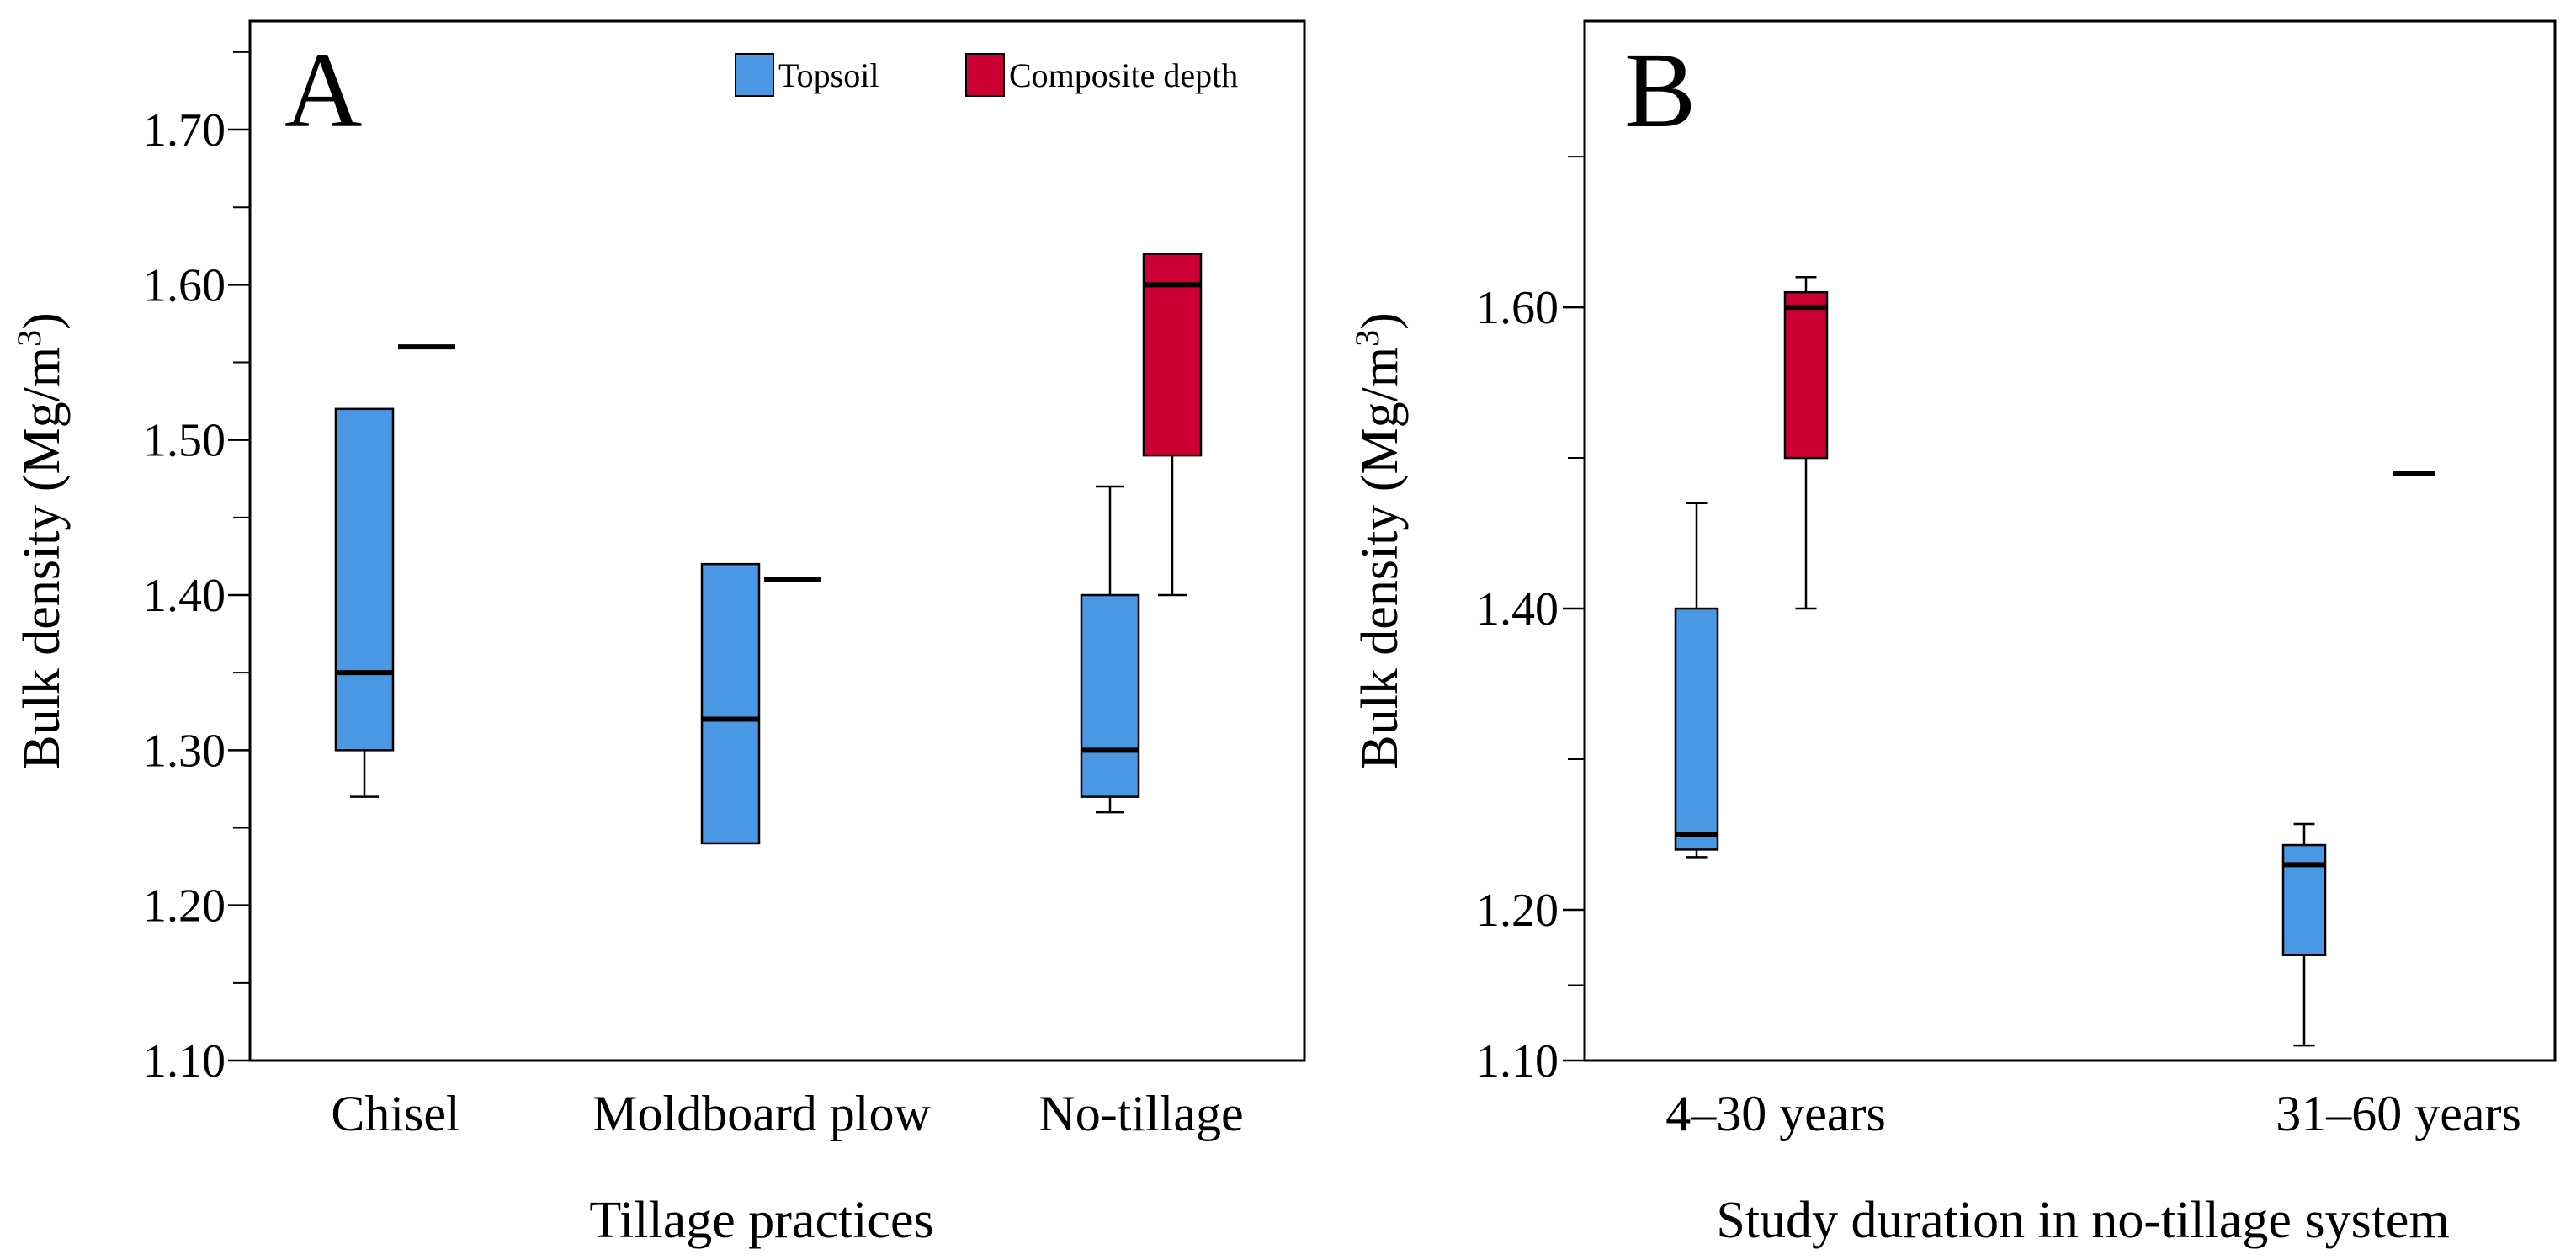  Describe the element at coordinates (185, 441) in the screenshot. I see `y-tick-label: 1.50` at that location.